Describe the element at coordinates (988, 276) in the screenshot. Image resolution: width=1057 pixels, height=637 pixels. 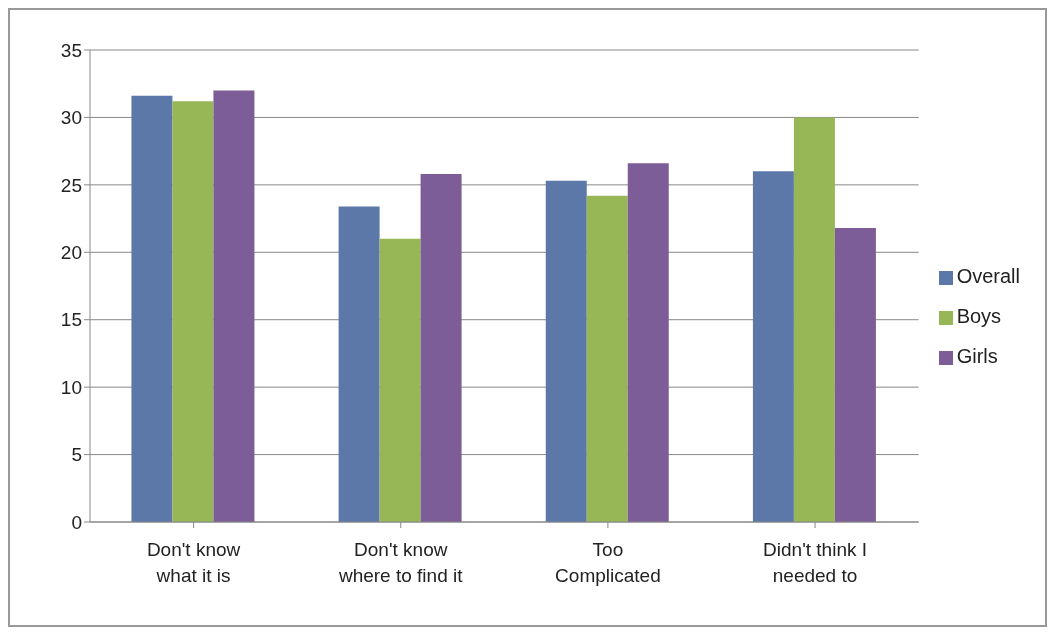
I see `legend-label: Overall` at that location.